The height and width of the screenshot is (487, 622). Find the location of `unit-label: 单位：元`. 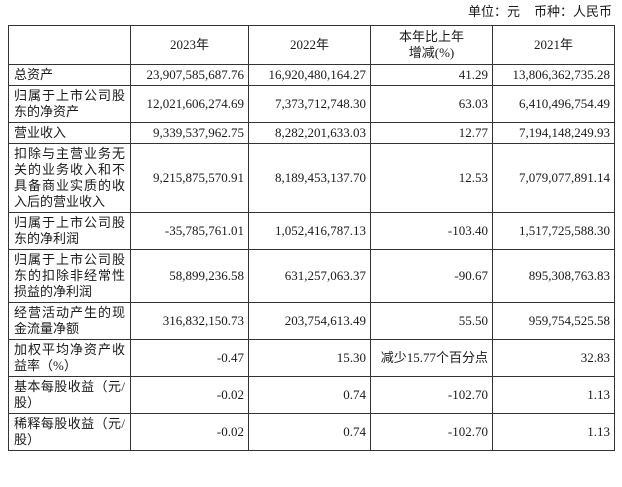

unit-label: 单位：元 is located at coordinates (493, 11).